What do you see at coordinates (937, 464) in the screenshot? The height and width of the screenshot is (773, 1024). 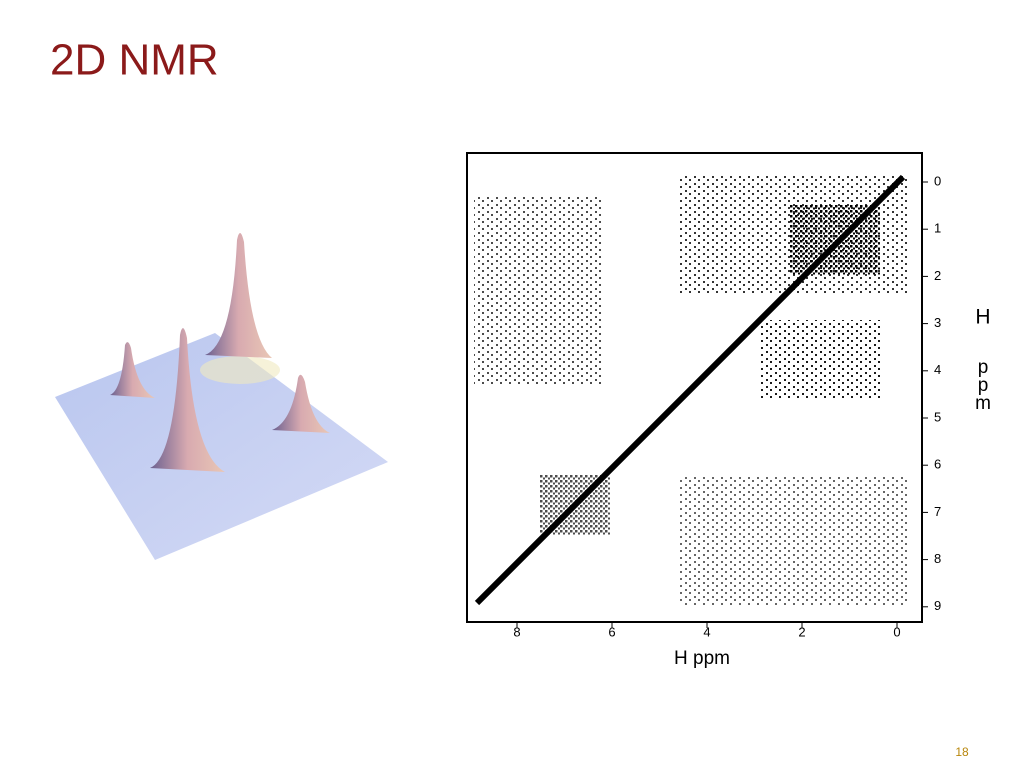 I see `y-tick-label: 6` at bounding box center [937, 464].